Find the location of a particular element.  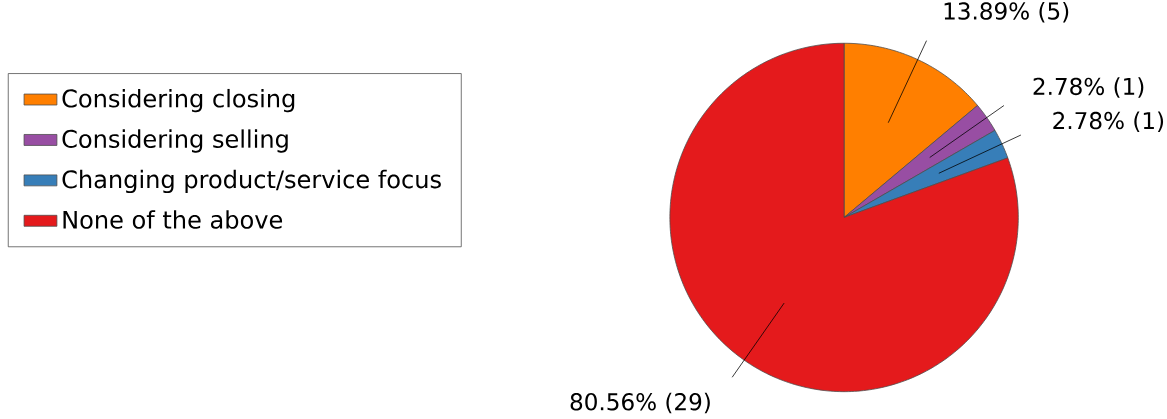

legend-label: Changing product/service focus is located at coordinates (251, 181).